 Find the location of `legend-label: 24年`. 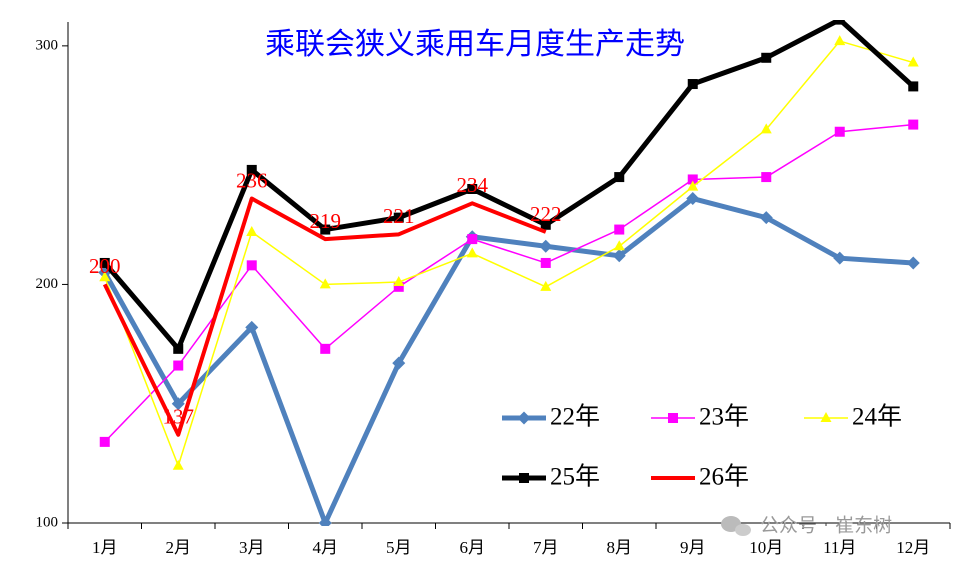

legend-label: 24年 is located at coordinates (877, 417).